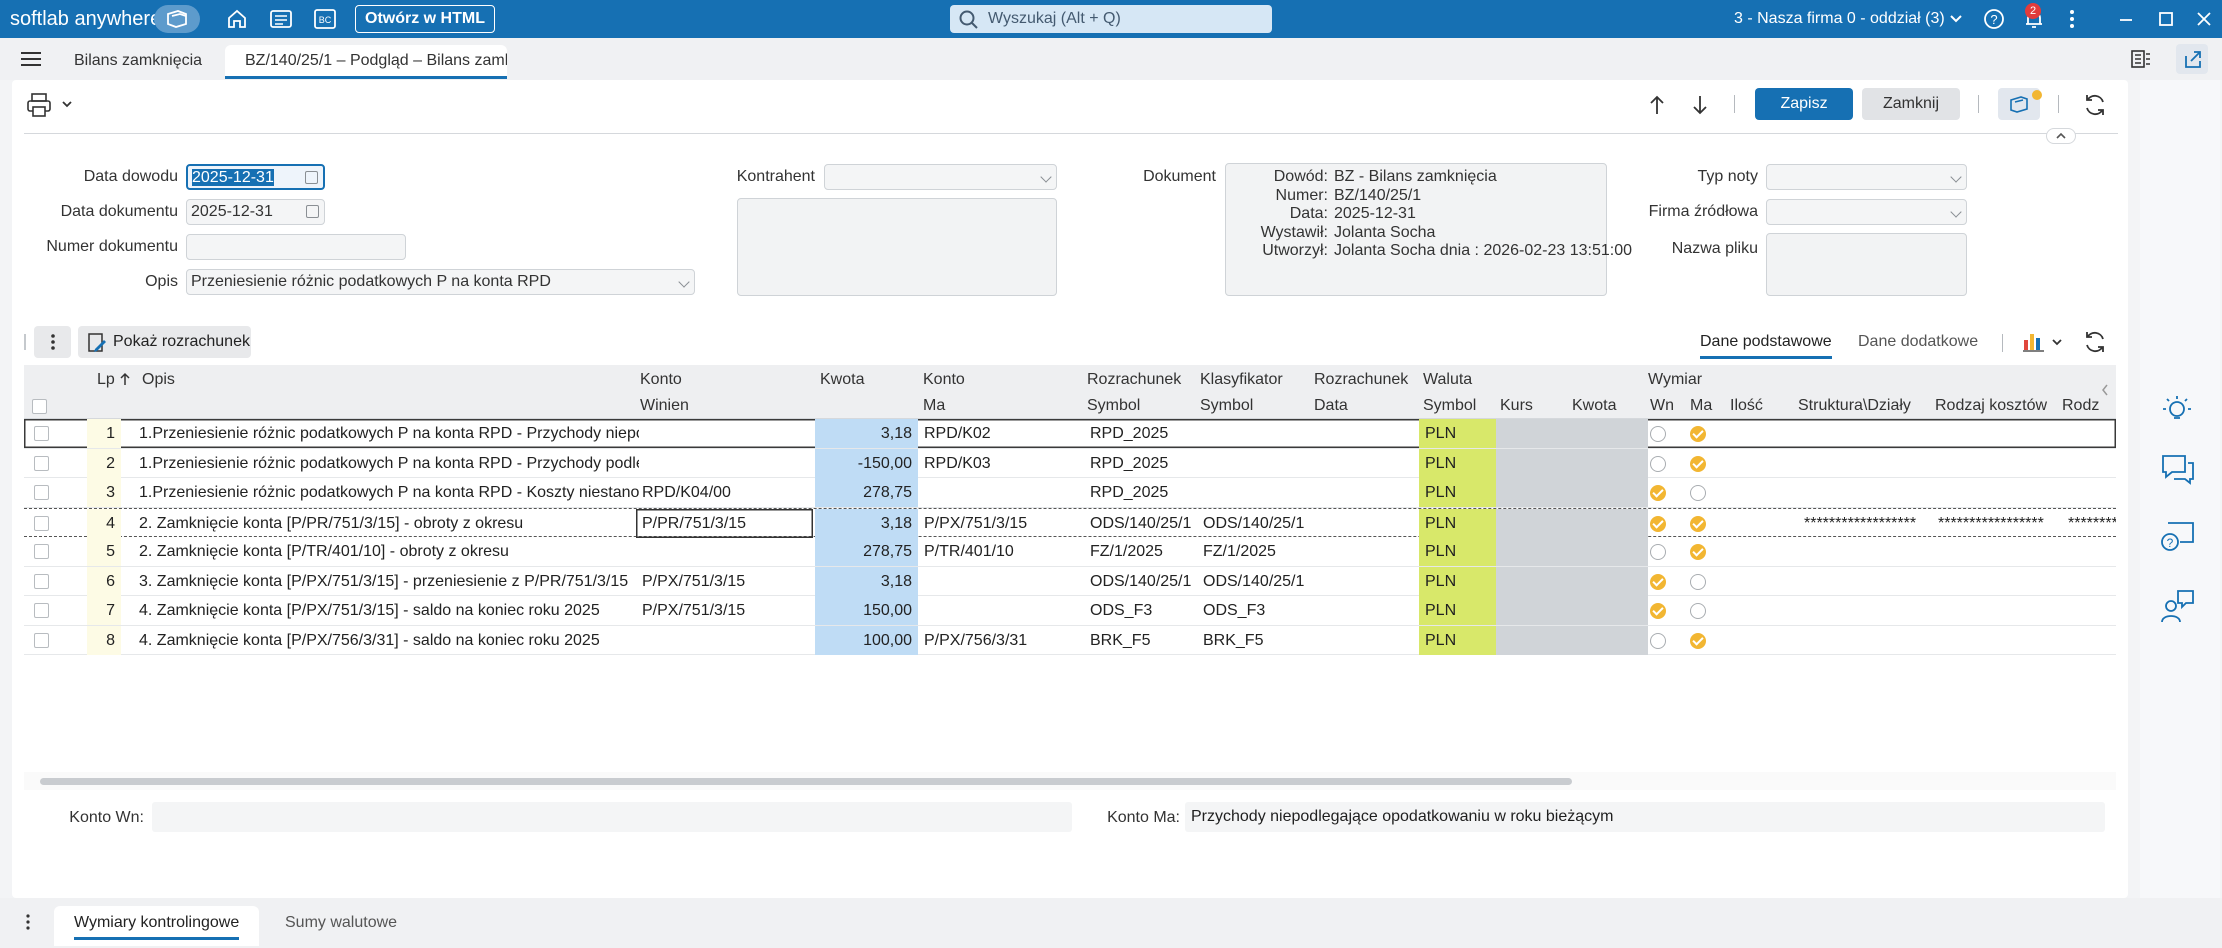 The height and width of the screenshot is (948, 2222). Describe the element at coordinates (661, 379) in the screenshot. I see `col-konto-wn: Konto` at that location.